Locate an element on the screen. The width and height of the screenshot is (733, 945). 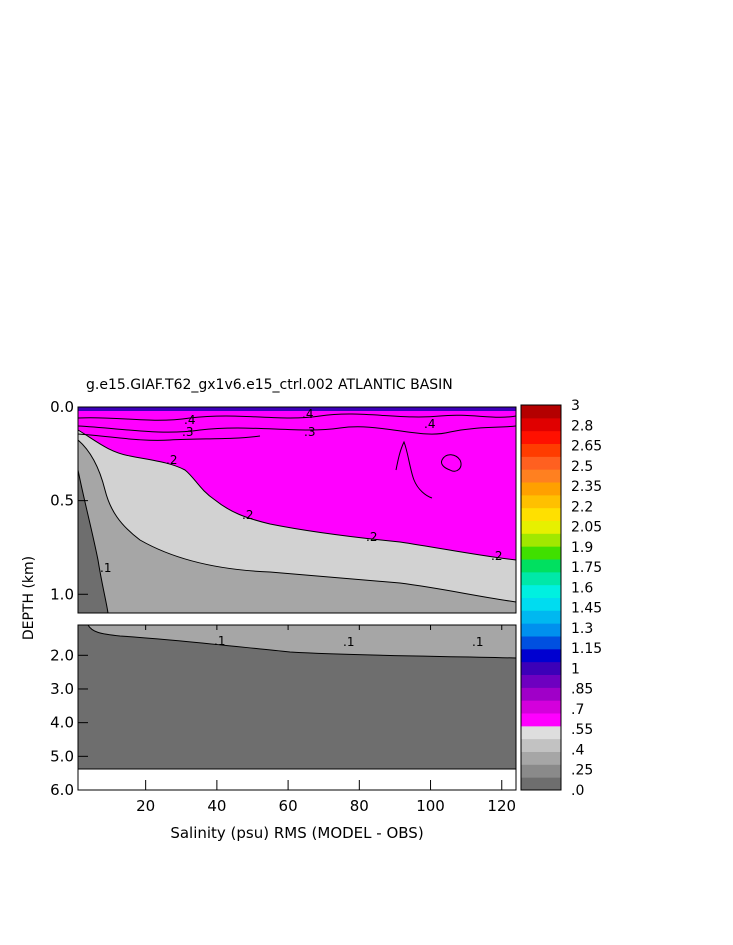
colorbar-tick-label: 1.45 is located at coordinates (586, 609).